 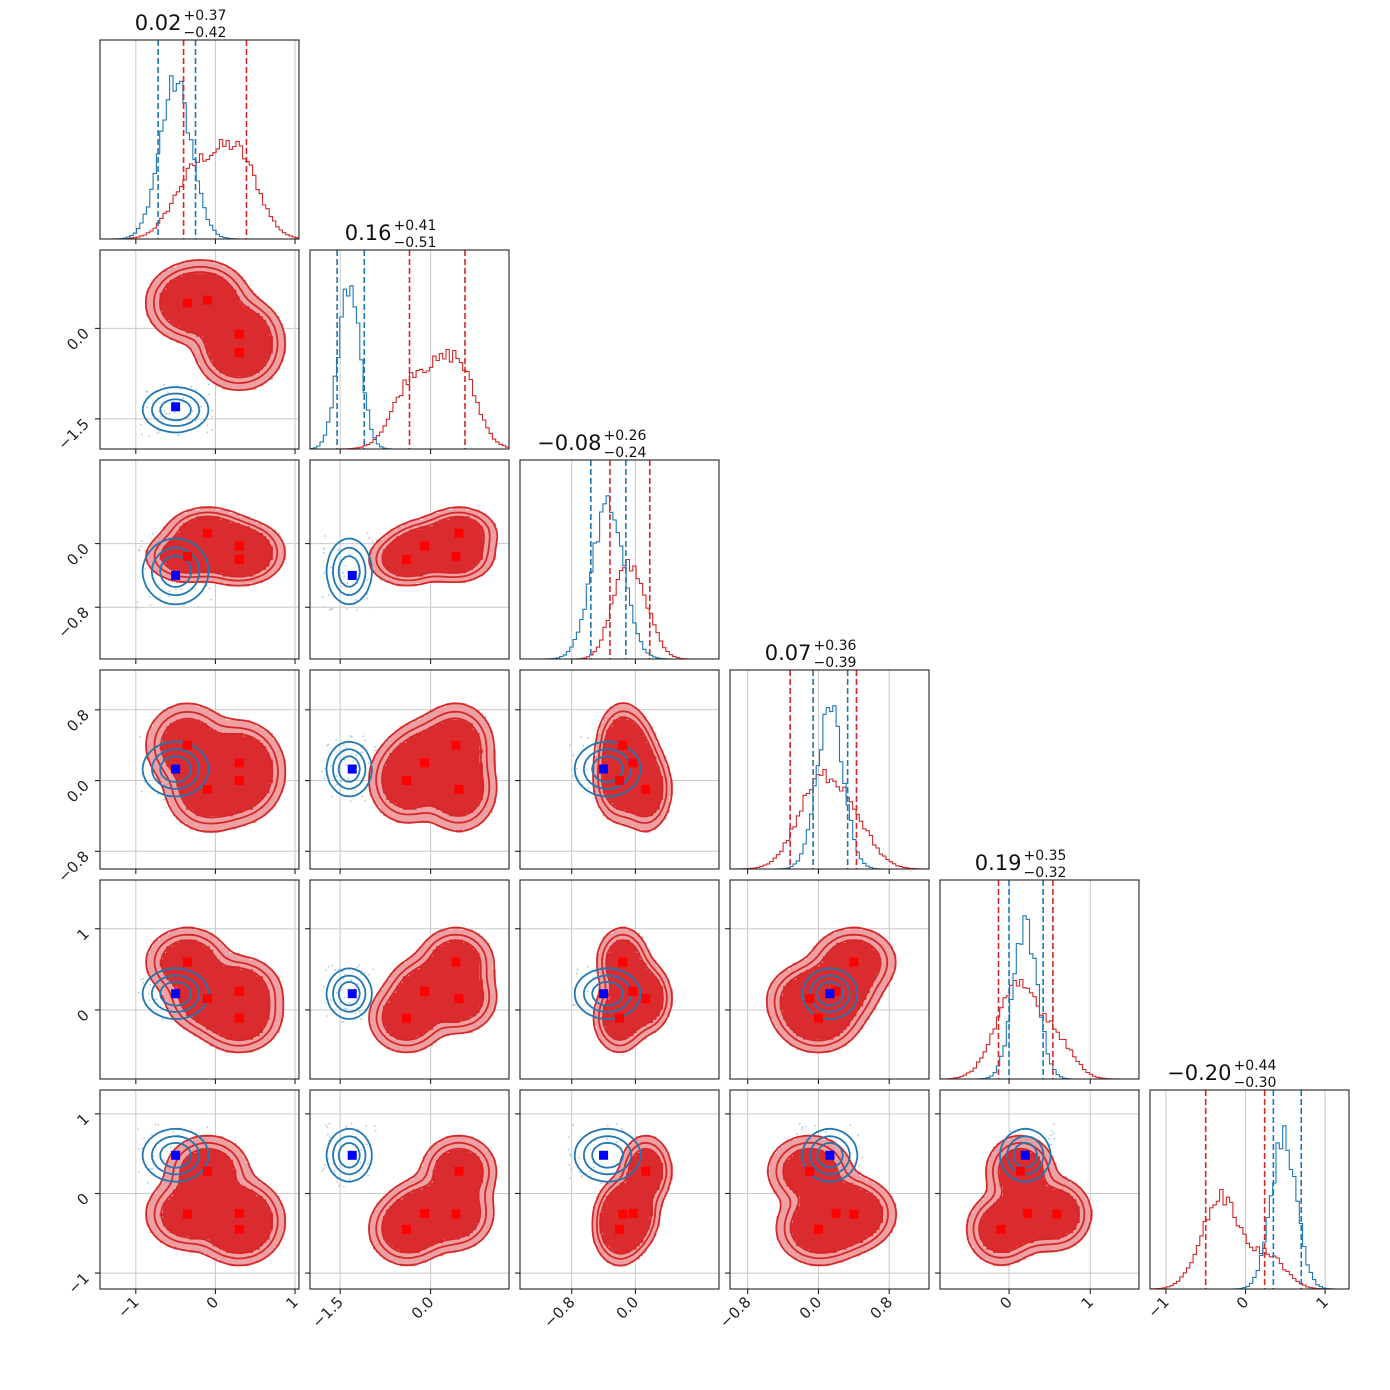 I want to click on panel-5-2: −0.8 0.0, so click(x=617, y=1210).